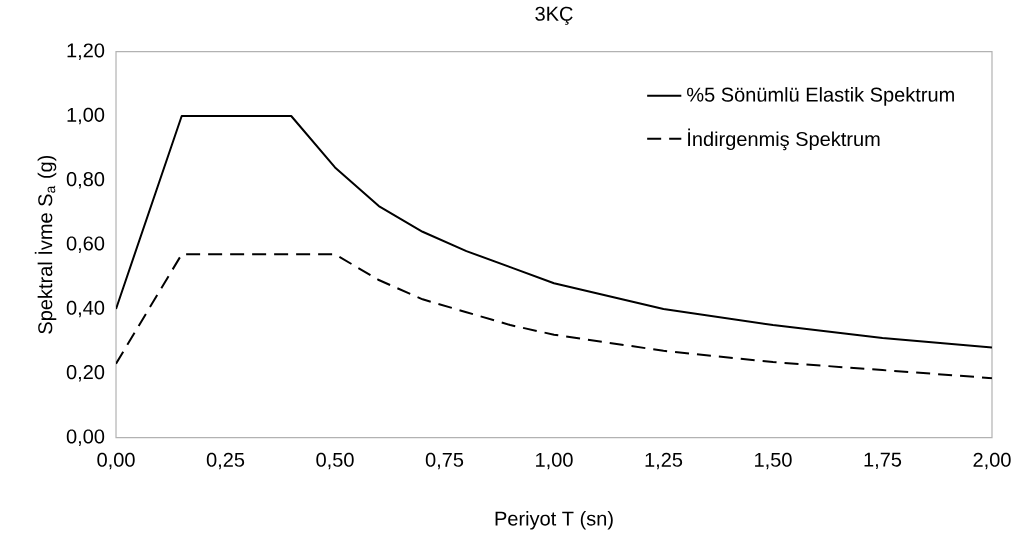 This screenshot has width=1019, height=546. I want to click on y-tick-label: 0,60, so click(85, 245).